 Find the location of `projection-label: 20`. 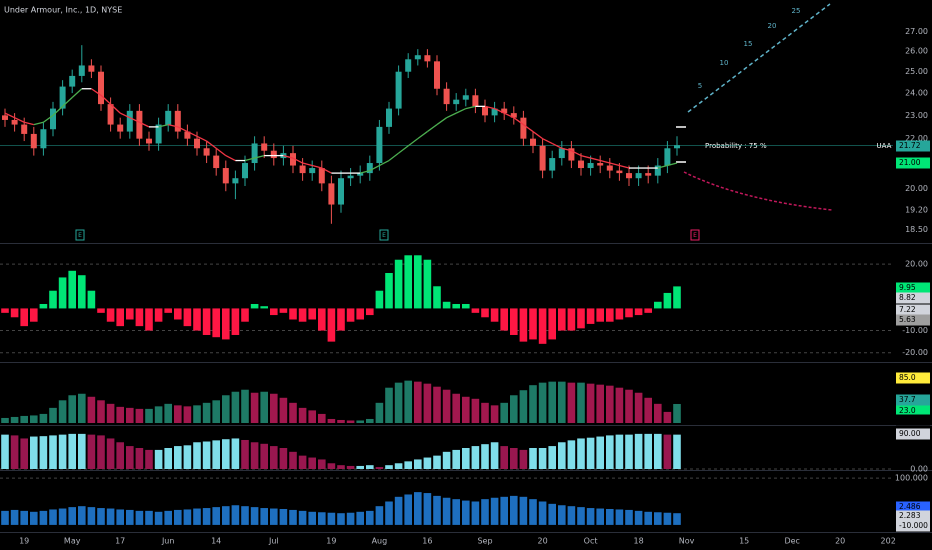

projection-label: 20 is located at coordinates (772, 26).